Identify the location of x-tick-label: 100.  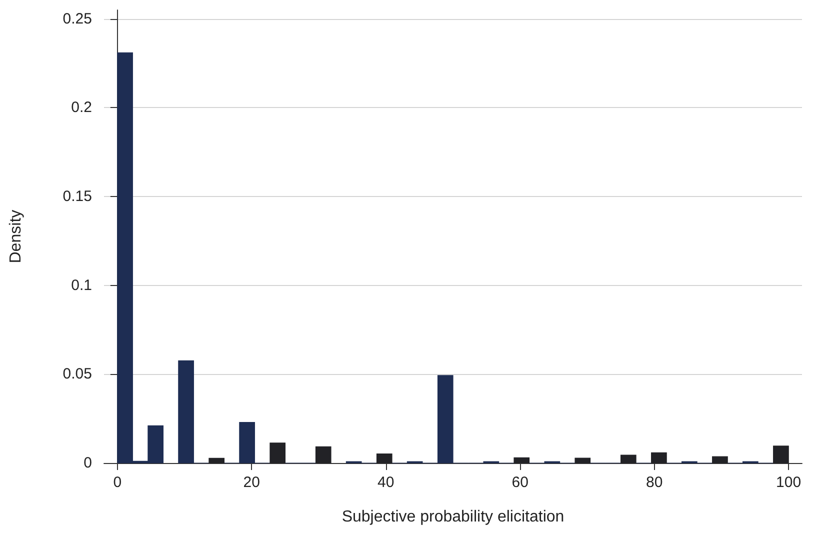
(789, 482).